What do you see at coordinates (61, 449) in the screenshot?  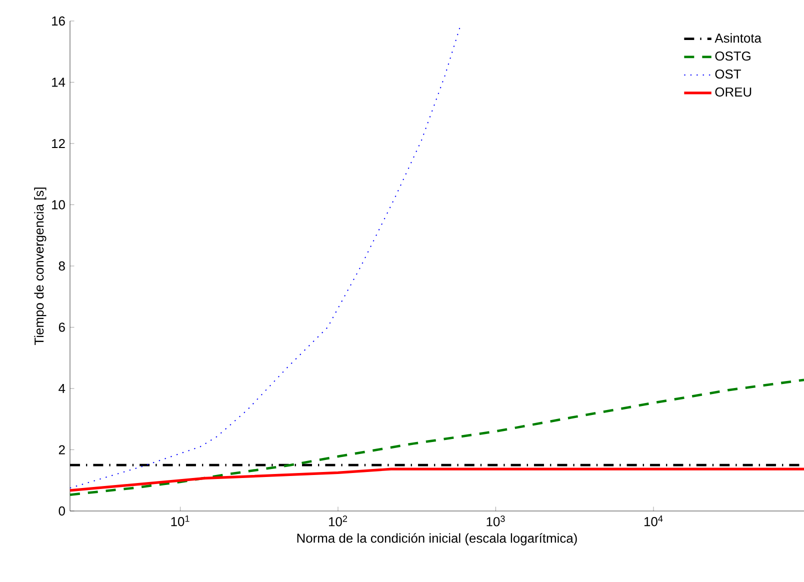 I see `y-tick-label: 2` at bounding box center [61, 449].